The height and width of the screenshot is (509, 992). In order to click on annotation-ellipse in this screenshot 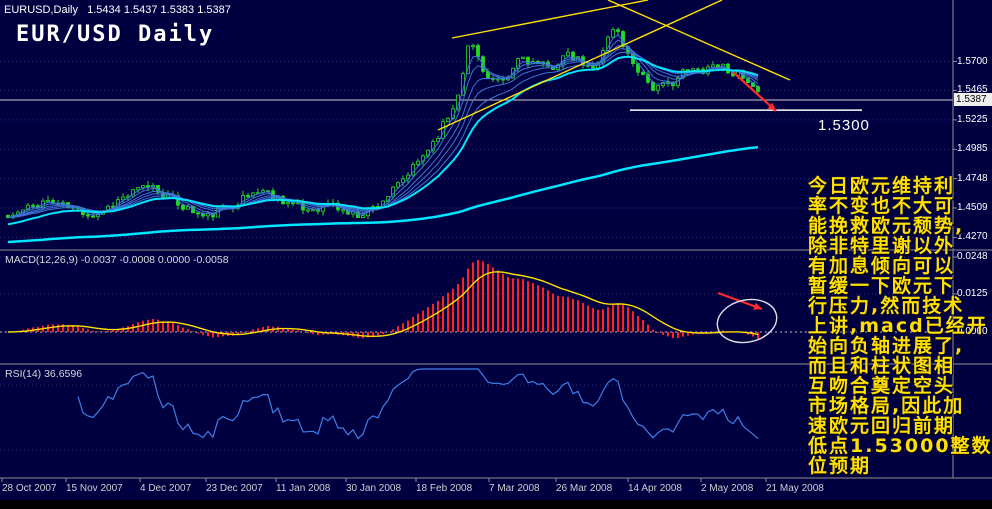, I will do `click(747, 321)`.